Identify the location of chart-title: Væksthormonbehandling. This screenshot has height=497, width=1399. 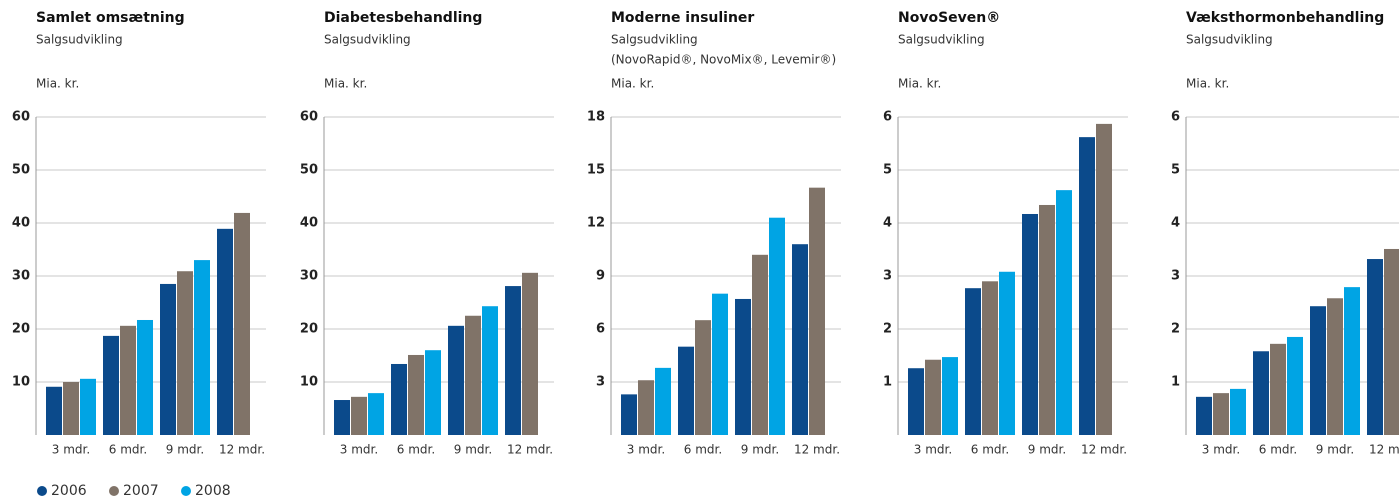
(1285, 18).